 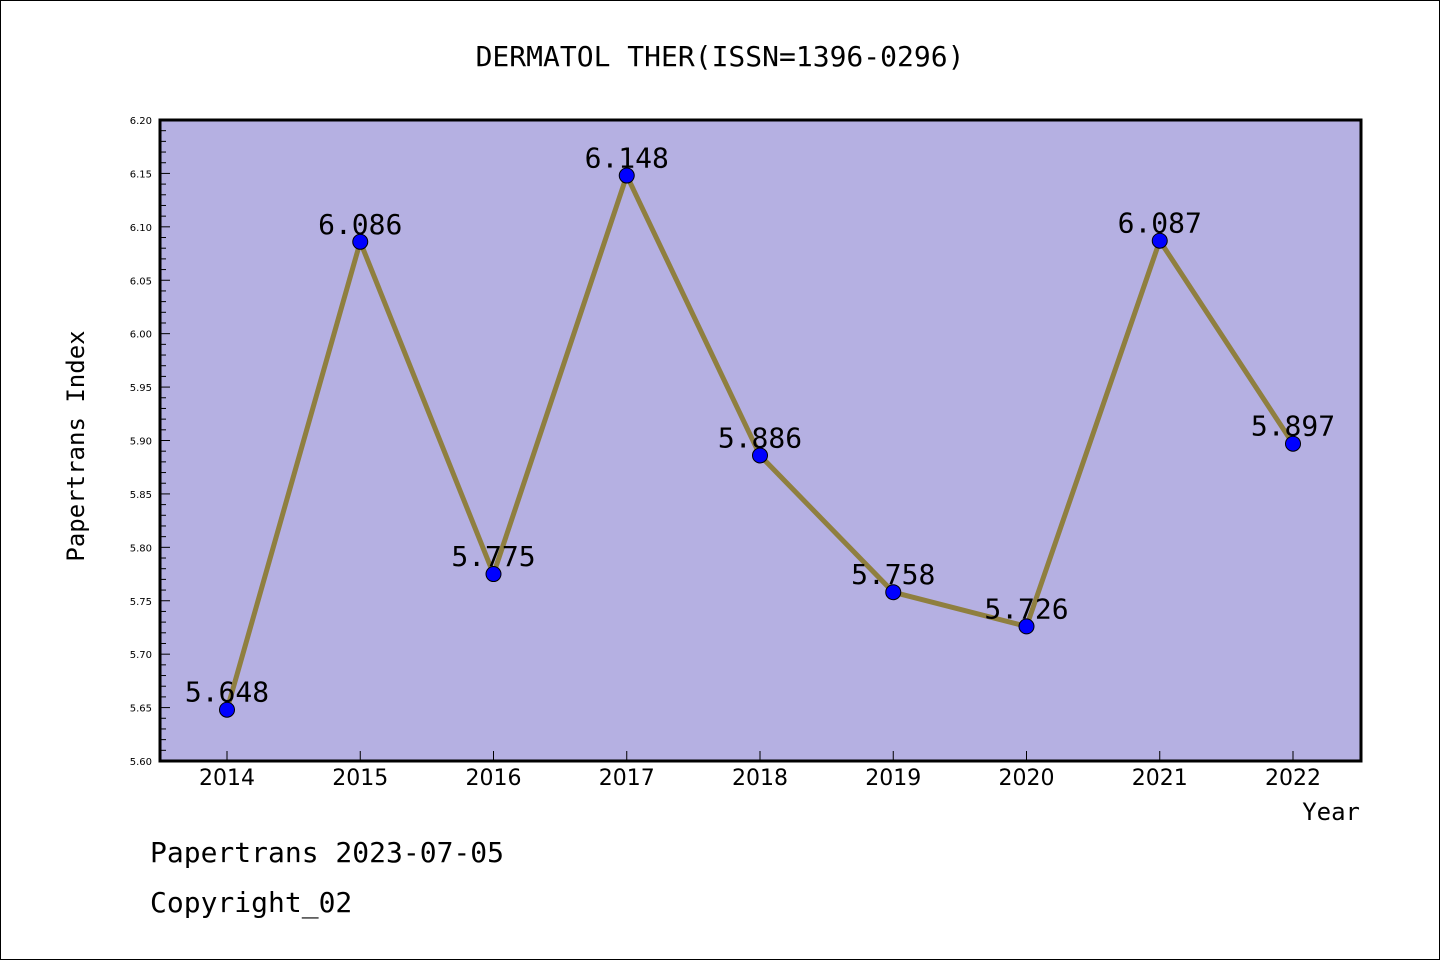 I want to click on footer-copyright: Copyright_02, so click(x=251, y=902).